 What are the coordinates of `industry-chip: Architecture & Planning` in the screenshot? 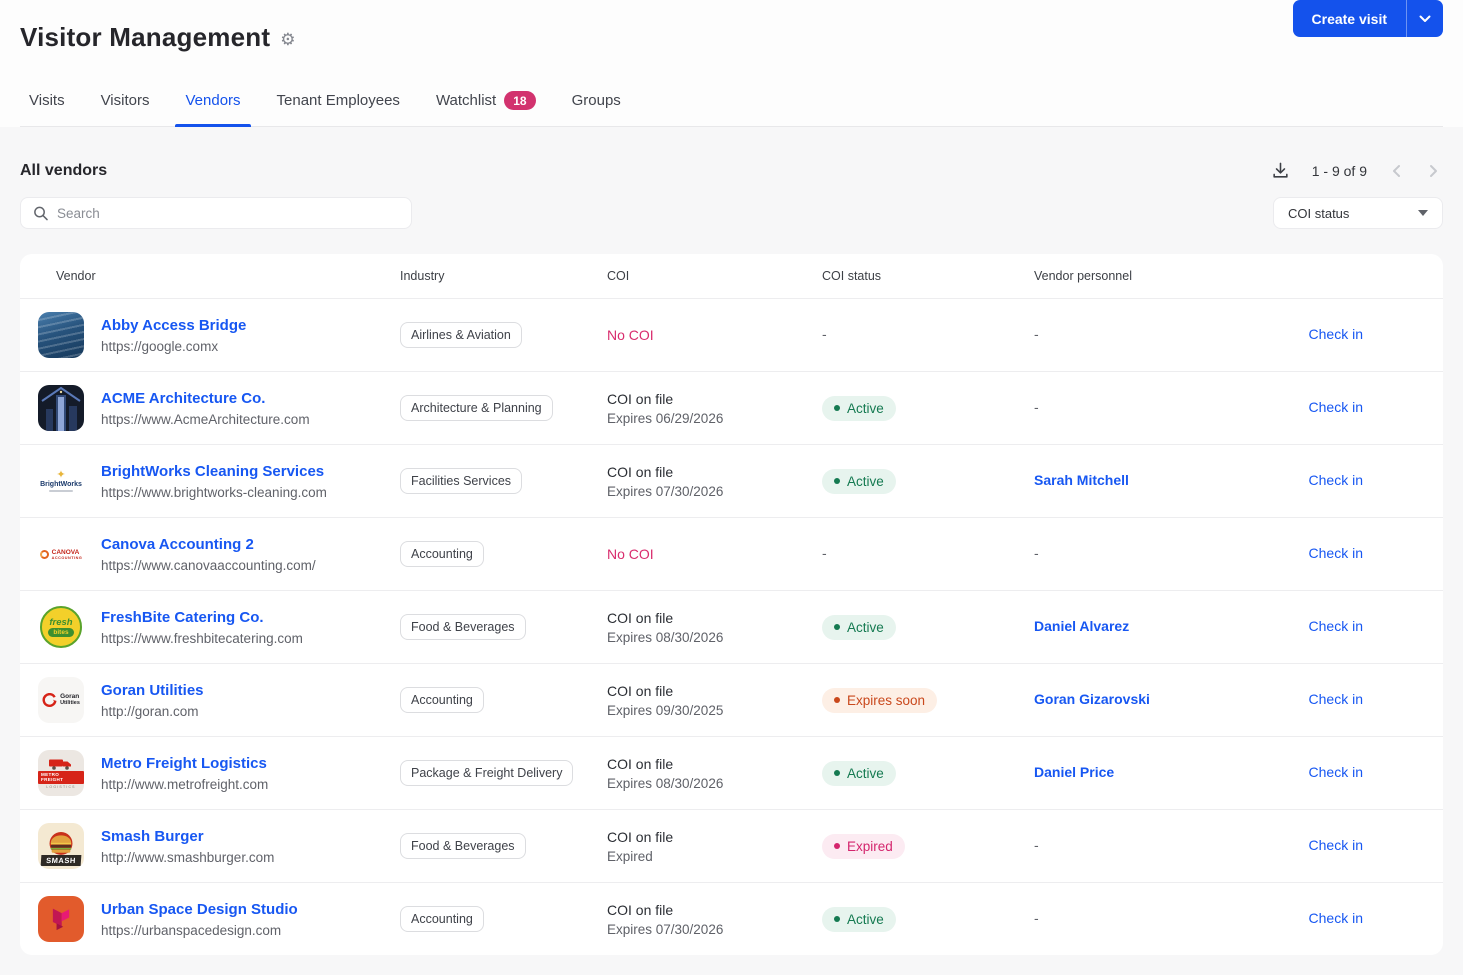 It's located at (476, 408).